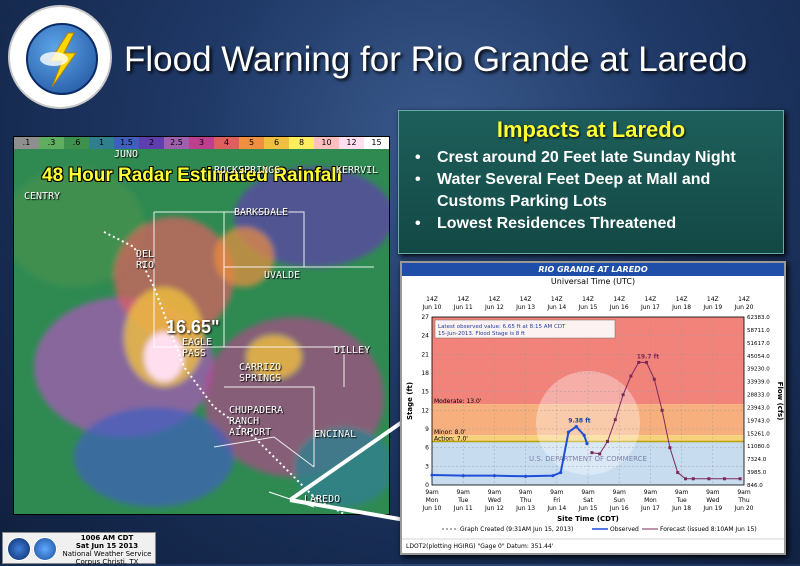  What do you see at coordinates (451, 438) in the screenshot?
I see `action-label: Action: 7.0'` at bounding box center [451, 438].